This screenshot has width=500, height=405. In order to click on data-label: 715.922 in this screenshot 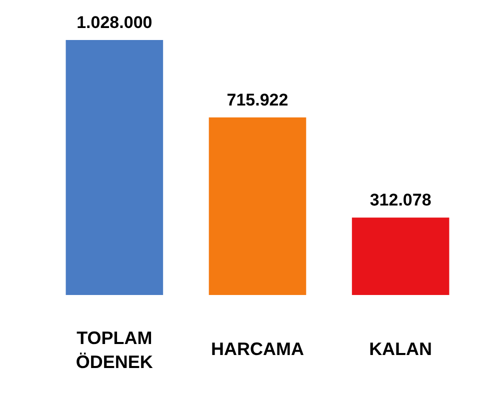, I will do `click(257, 100)`.